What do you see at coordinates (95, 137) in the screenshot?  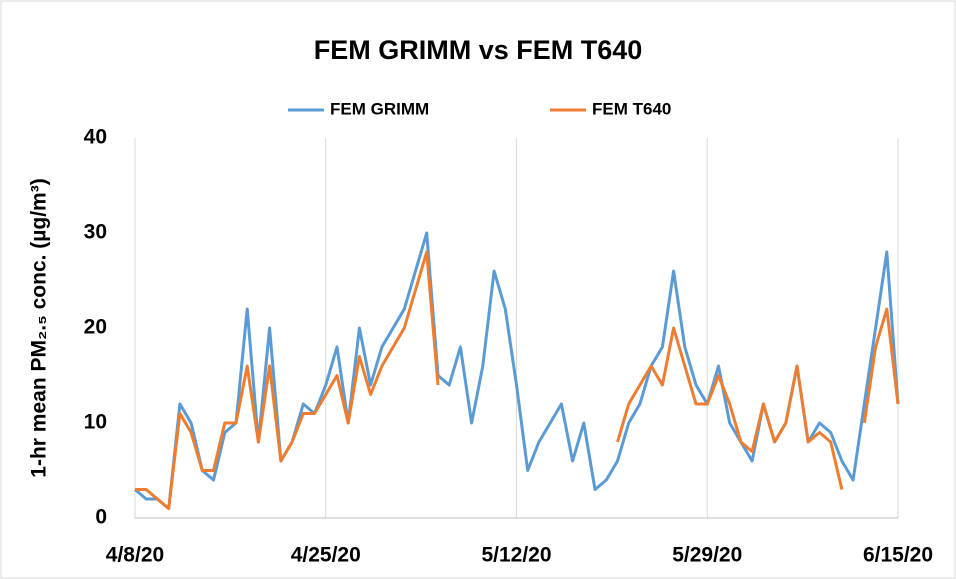 I see `y-tick-label: 40` at bounding box center [95, 137].